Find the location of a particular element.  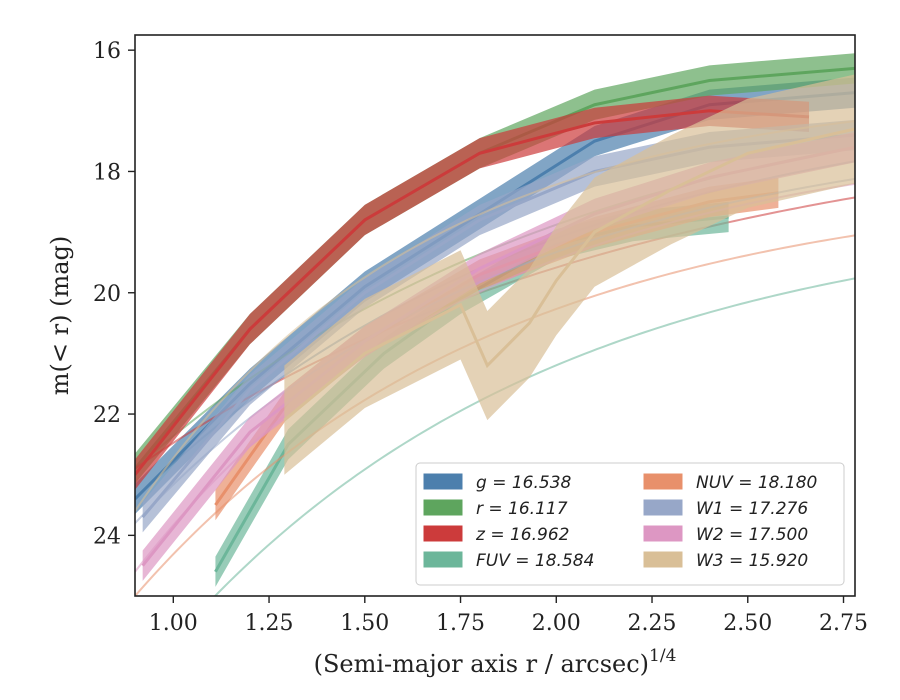

x-axis-label: (Semi-major axis r / arcsec)1/4 is located at coordinates (495, 662).